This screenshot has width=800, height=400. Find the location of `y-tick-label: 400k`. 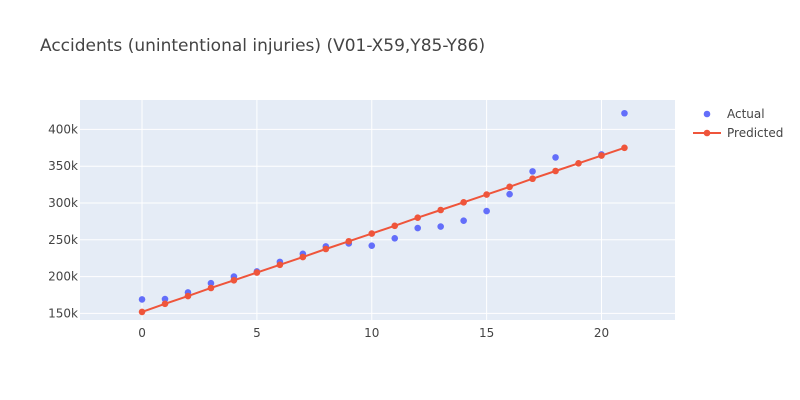

y-tick-label: 400k is located at coordinates (63, 129).